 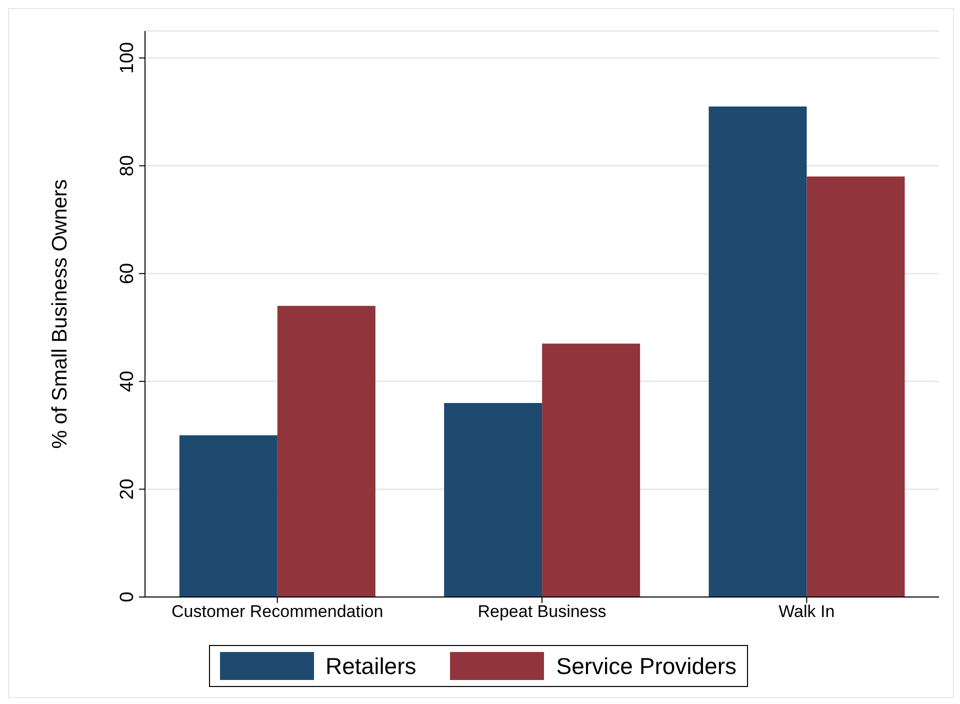 I want to click on x-tick-label: Customer Recommendation, so click(x=278, y=612).